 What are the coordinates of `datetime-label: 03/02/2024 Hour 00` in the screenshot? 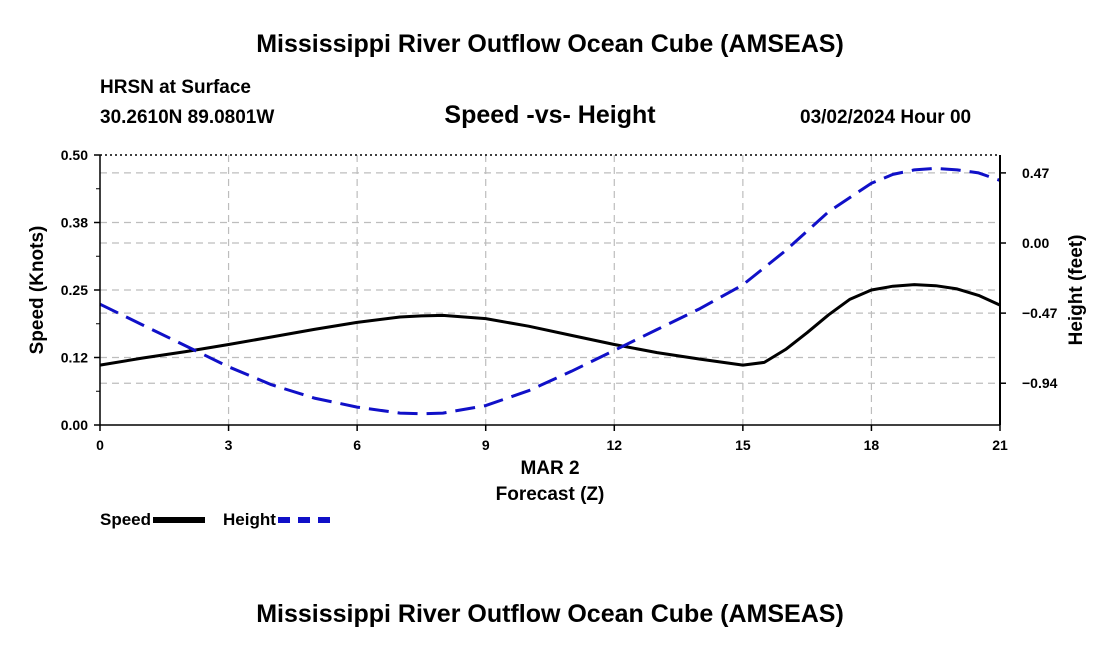 It's located at (886, 117).